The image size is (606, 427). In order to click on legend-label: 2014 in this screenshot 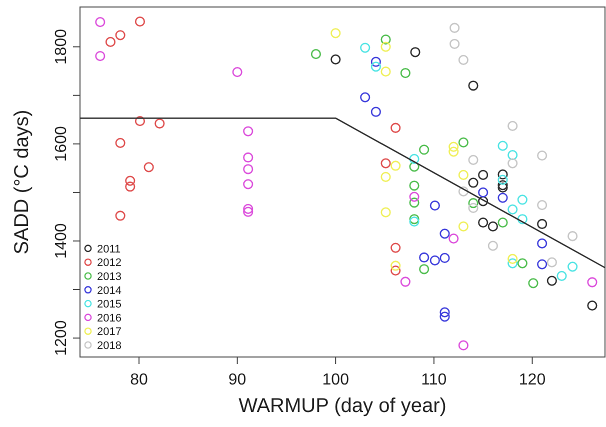, I will do `click(109, 290)`.